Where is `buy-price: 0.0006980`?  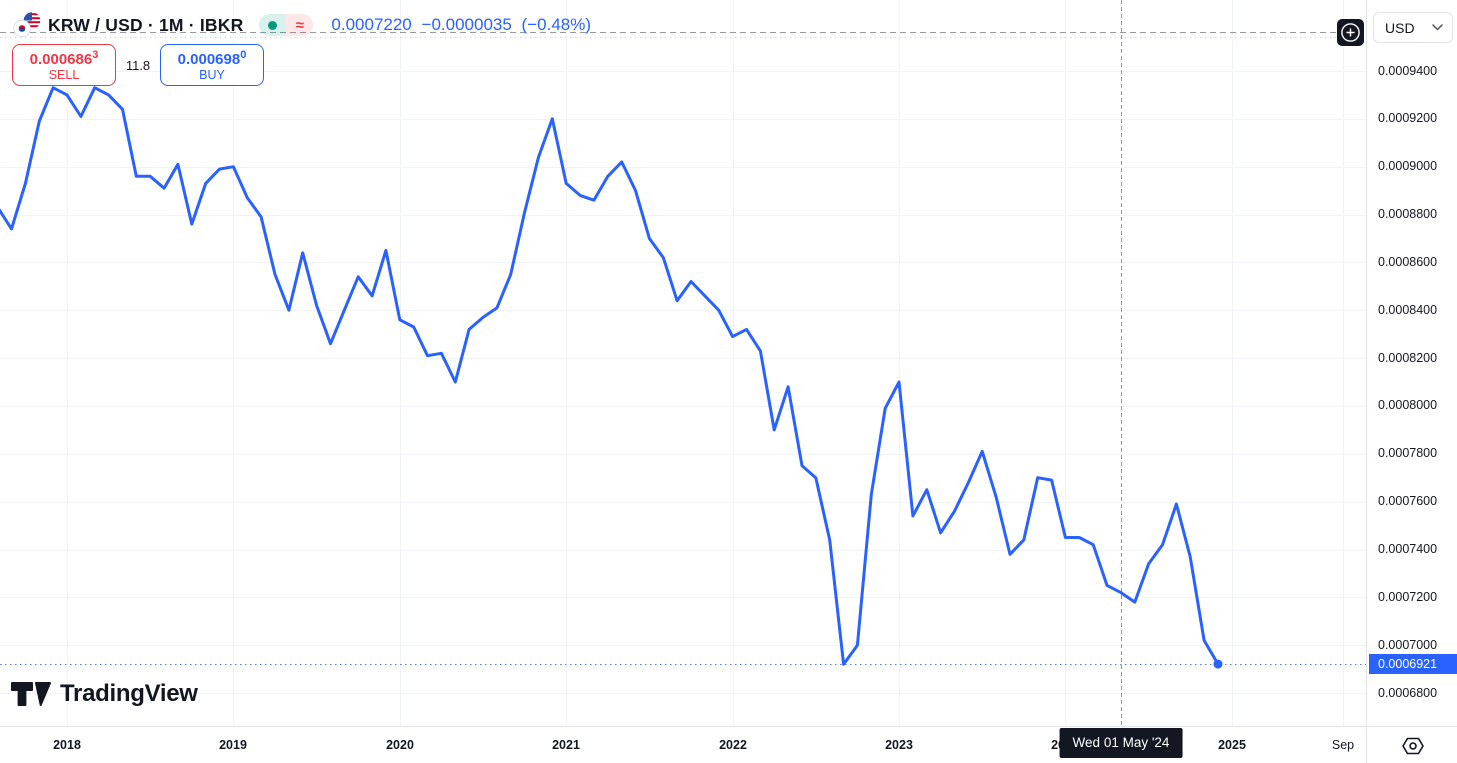
buy-price: 0.0006980 is located at coordinates (212, 58).